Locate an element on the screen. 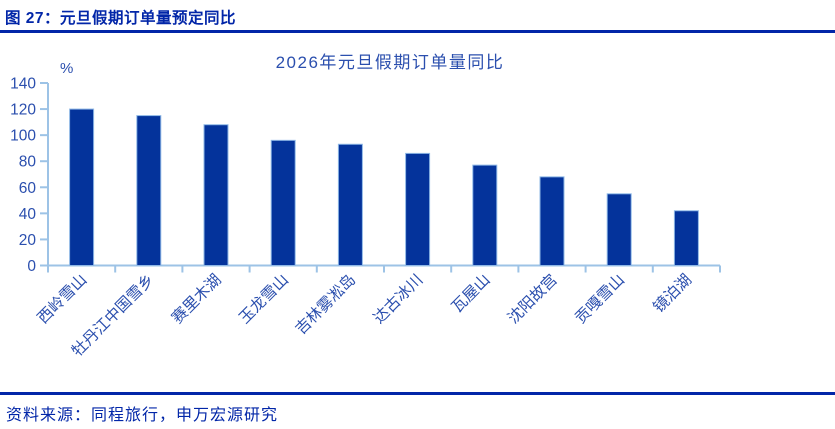  footer-divider is located at coordinates (417, 393).